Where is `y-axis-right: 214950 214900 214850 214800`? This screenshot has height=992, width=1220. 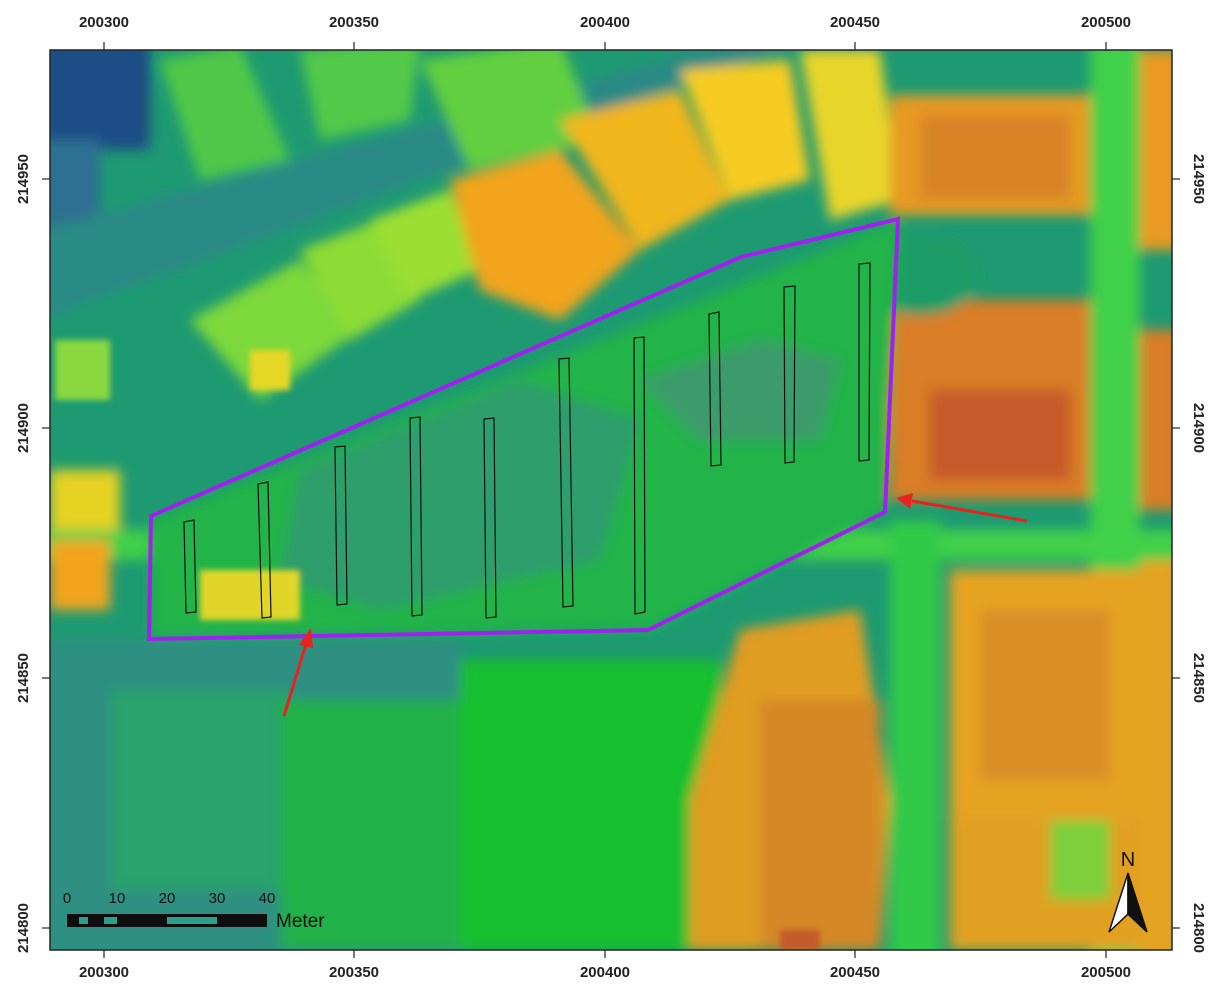 y-axis-right: 214950 214900 214850 214800 is located at coordinates (1189, 553).